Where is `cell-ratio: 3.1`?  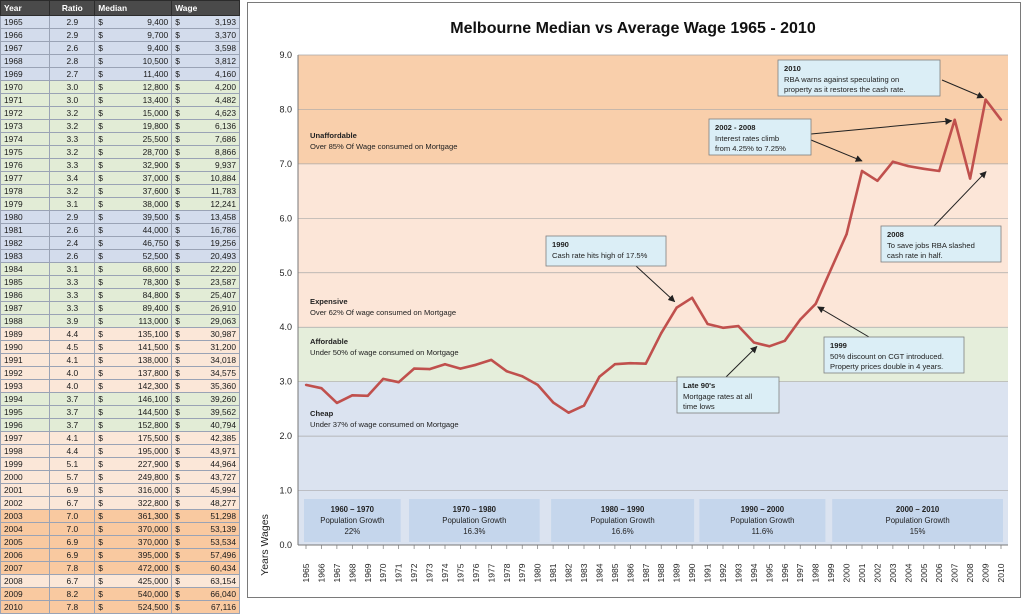 cell-ratio: 3.1 is located at coordinates (72, 204).